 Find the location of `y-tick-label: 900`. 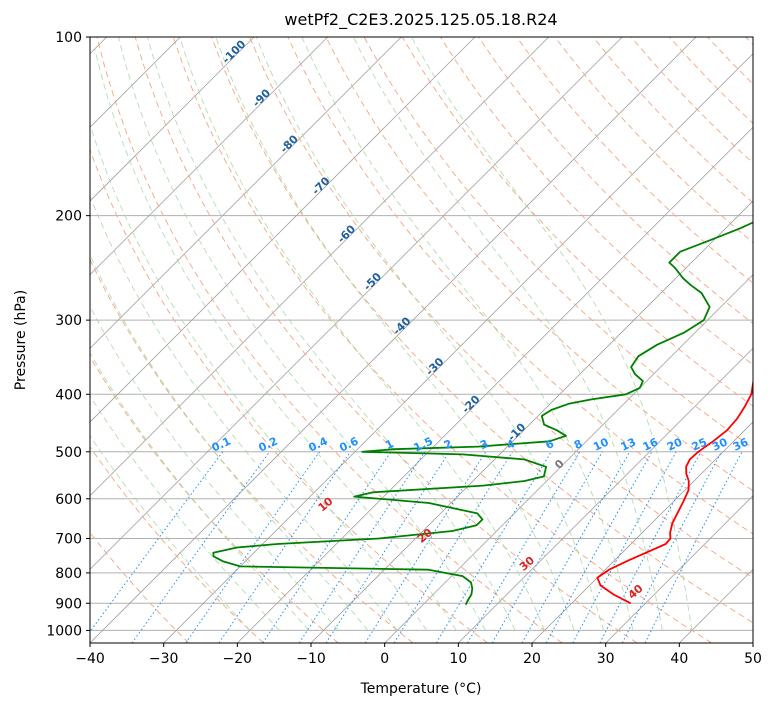

y-tick-label: 900 is located at coordinates (68, 604).